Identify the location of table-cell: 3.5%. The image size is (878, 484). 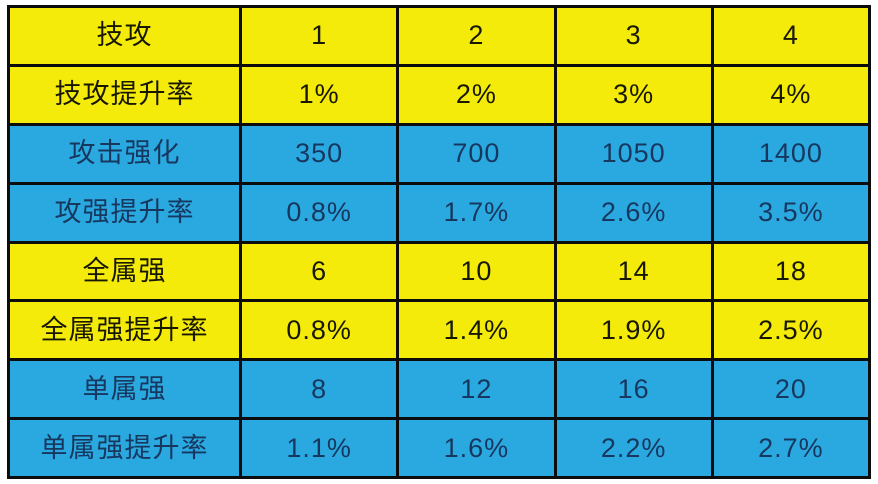
(791, 212).